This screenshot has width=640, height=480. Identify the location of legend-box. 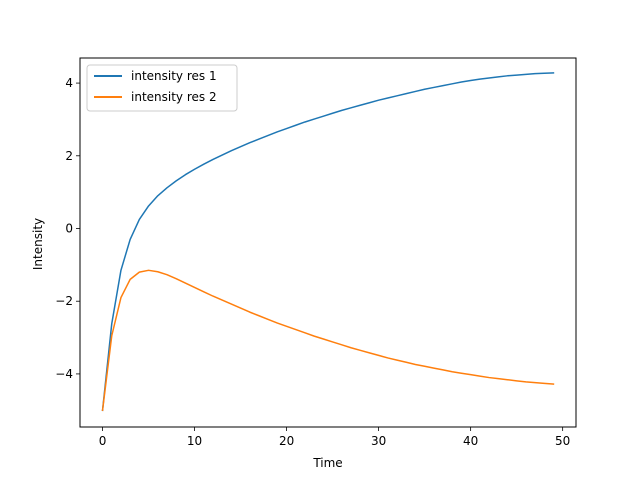
(162, 88).